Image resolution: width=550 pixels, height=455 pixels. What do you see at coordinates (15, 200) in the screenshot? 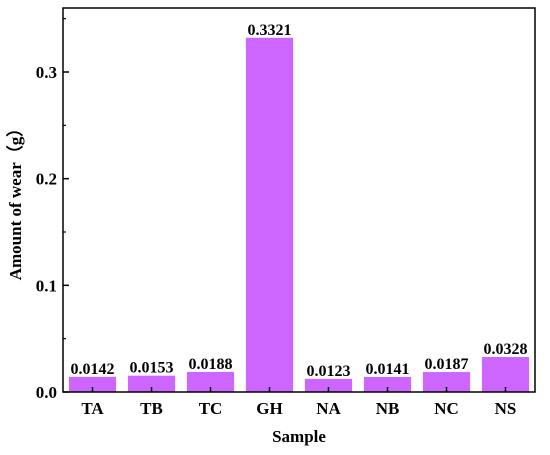
I see `y-axis-title: Amount of wear（g）` at bounding box center [15, 200].